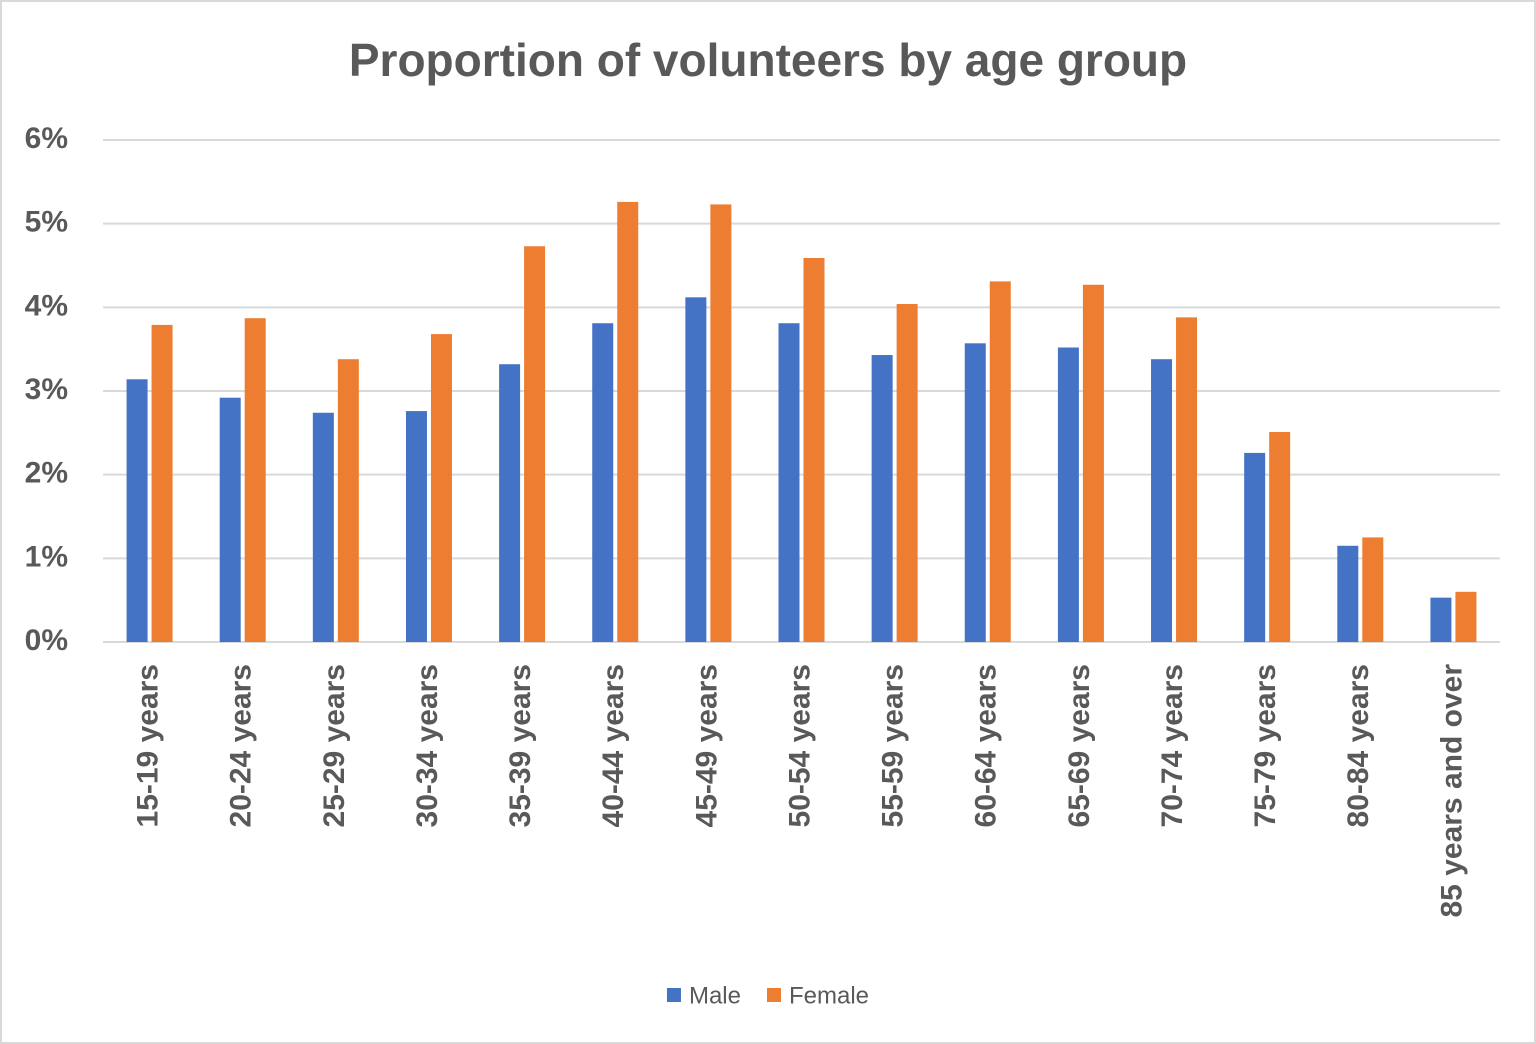  What do you see at coordinates (893, 745) in the screenshot?
I see `x-tick-label: 55-59 years` at bounding box center [893, 745].